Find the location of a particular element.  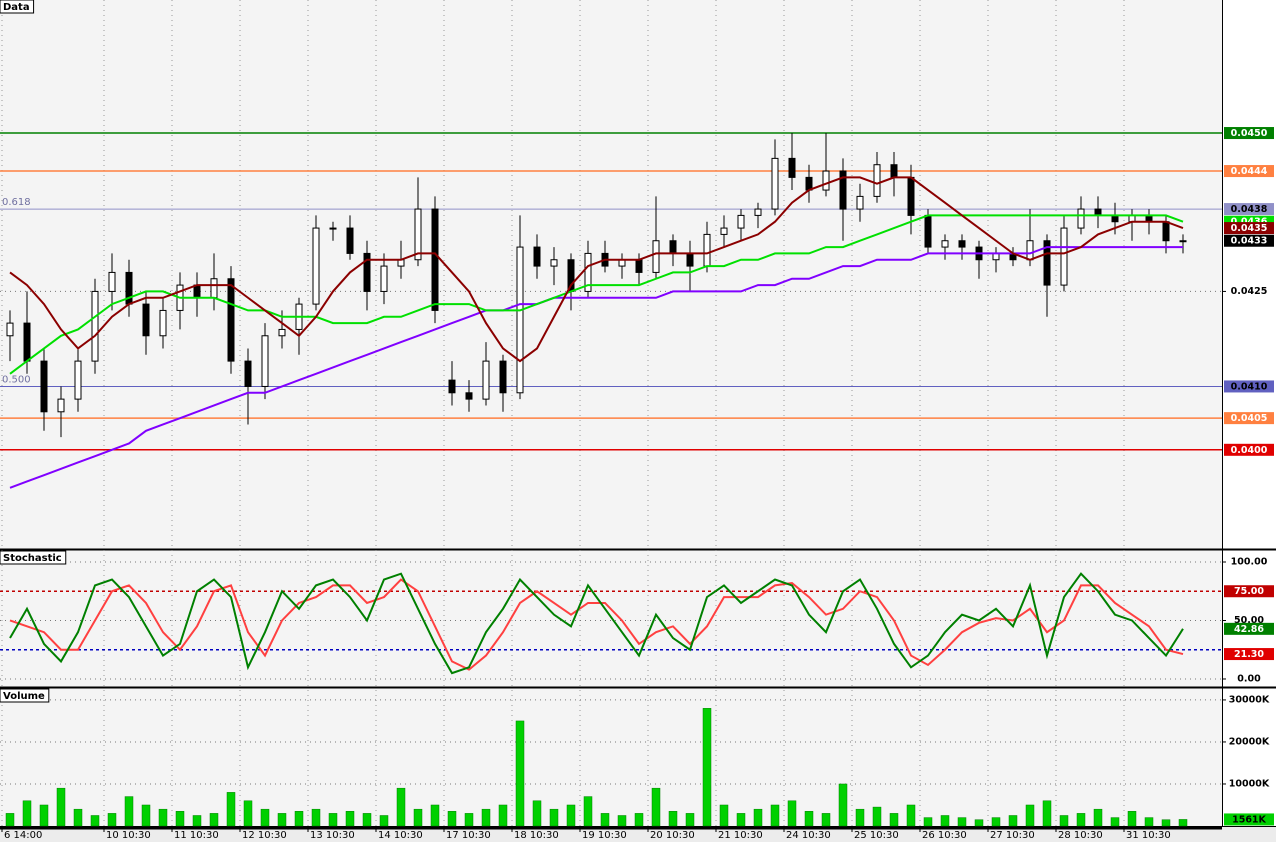

panel-title: Volume is located at coordinates (24, 696).